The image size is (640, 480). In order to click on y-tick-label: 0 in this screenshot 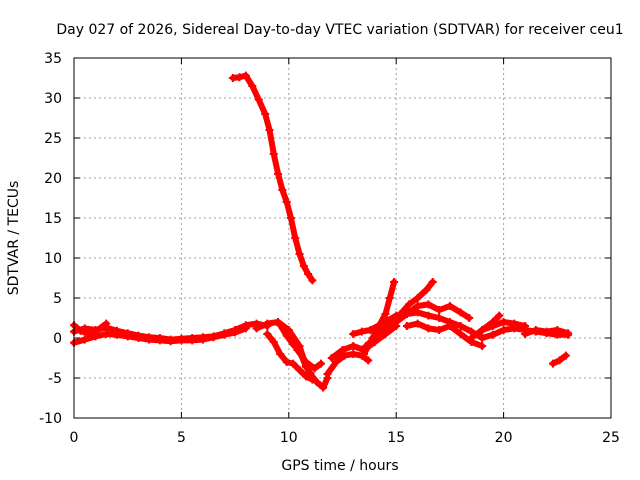, I will do `click(57, 339)`.